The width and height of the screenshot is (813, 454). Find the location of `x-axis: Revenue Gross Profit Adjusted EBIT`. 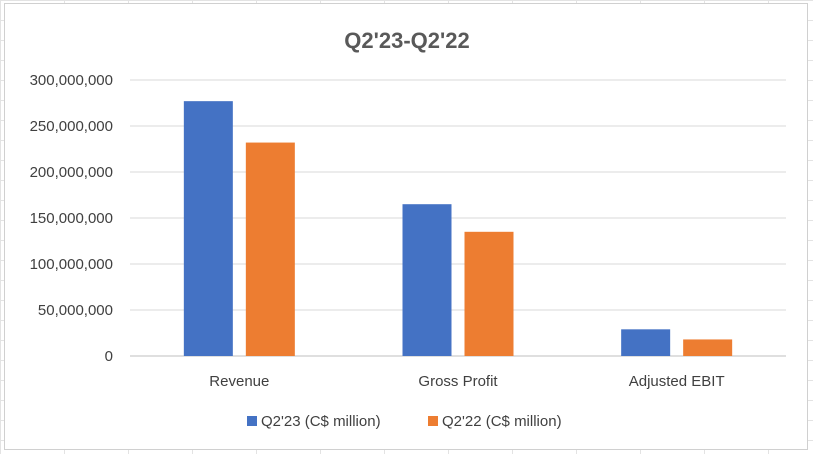

x-axis: Revenue Gross Profit Adjusted EBIT is located at coordinates (466, 381).